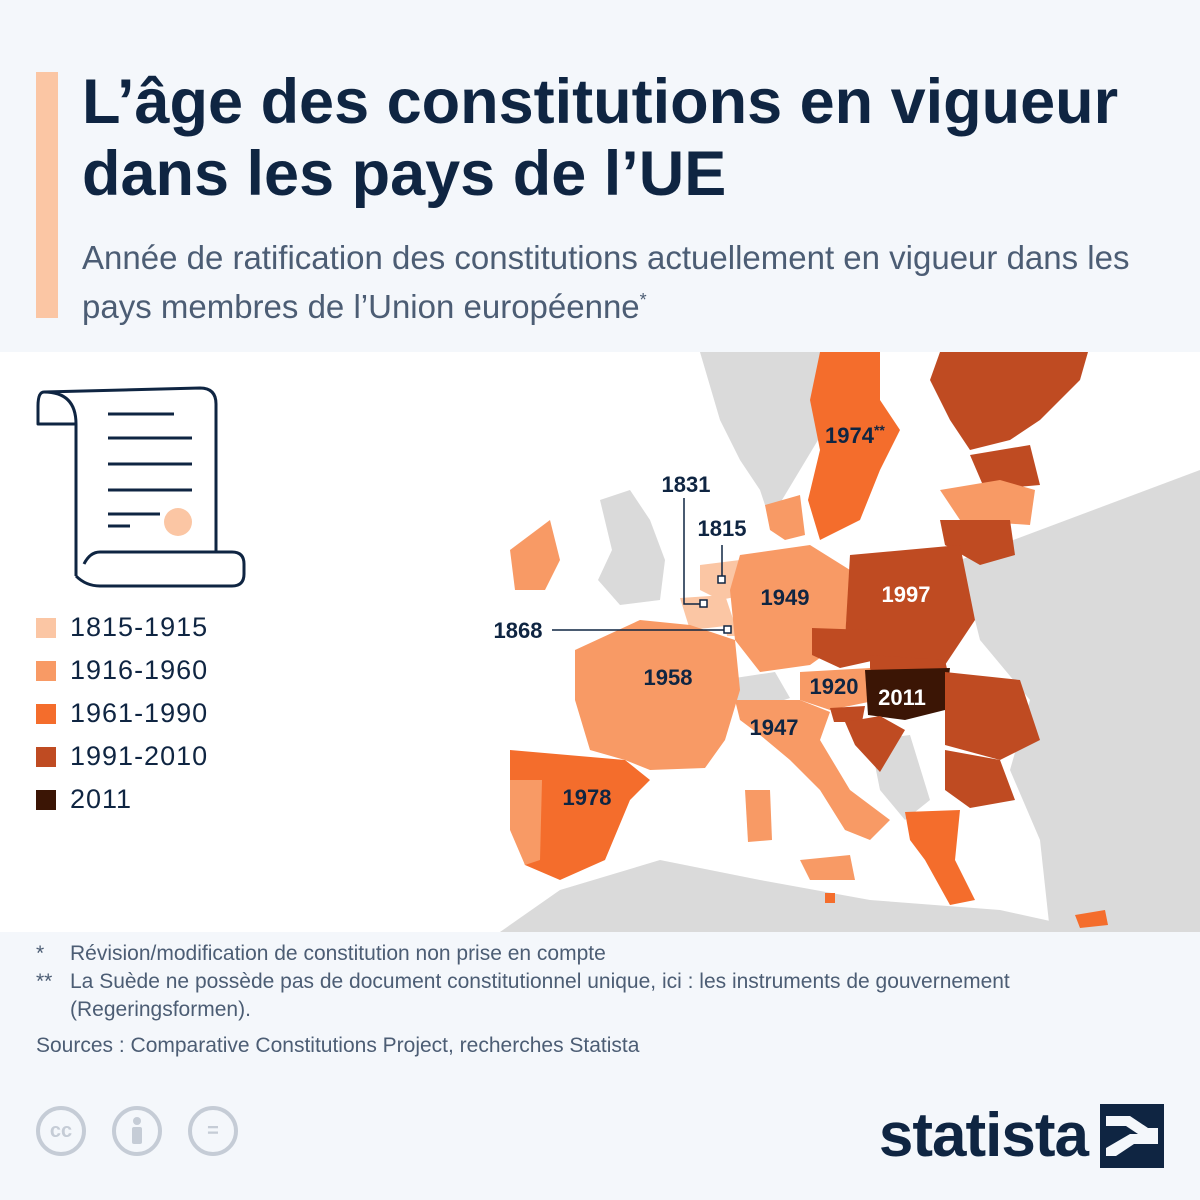  I want to click on estonia-shape, so click(1005, 467).